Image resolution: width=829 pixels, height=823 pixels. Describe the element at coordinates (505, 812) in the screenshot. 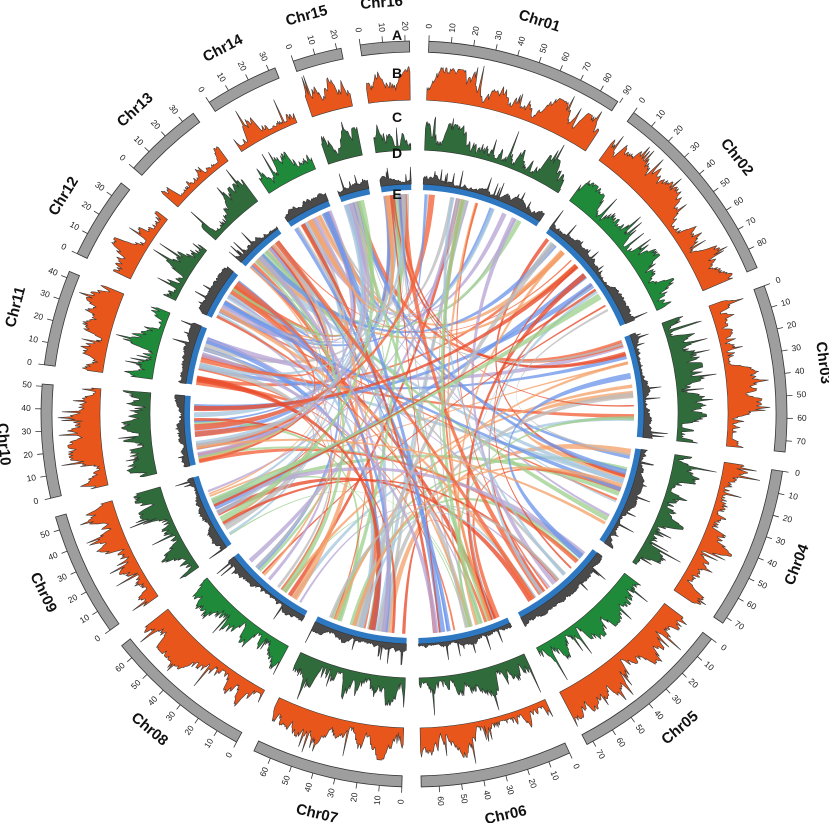

I see `chromosome-label-chr06: Chr06` at that location.